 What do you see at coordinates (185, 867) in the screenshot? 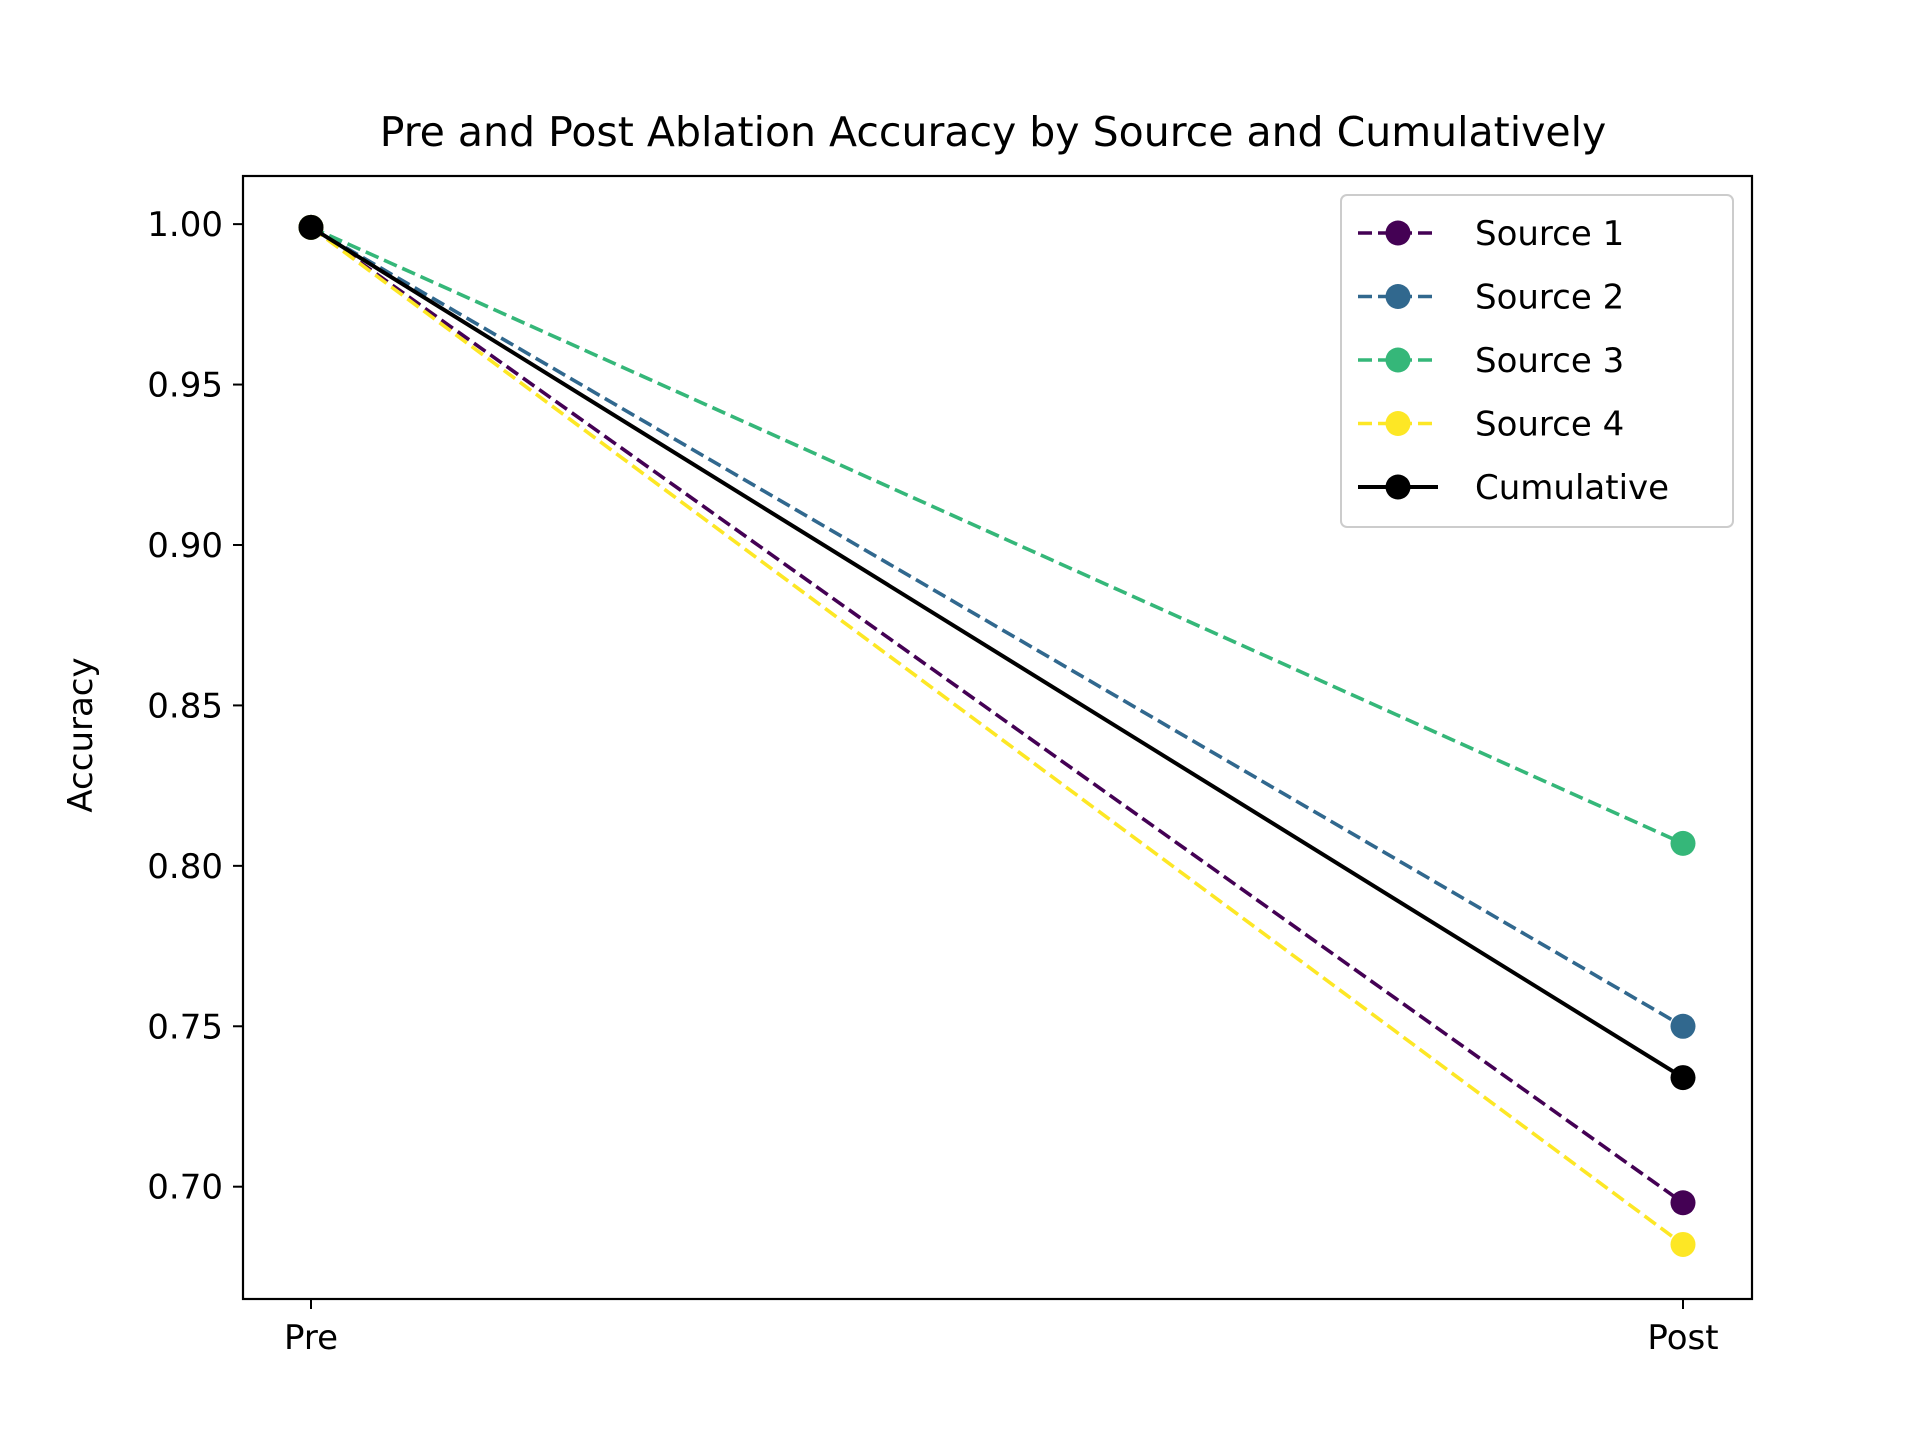
I see `y-tick-label: 0.80` at bounding box center [185, 867].